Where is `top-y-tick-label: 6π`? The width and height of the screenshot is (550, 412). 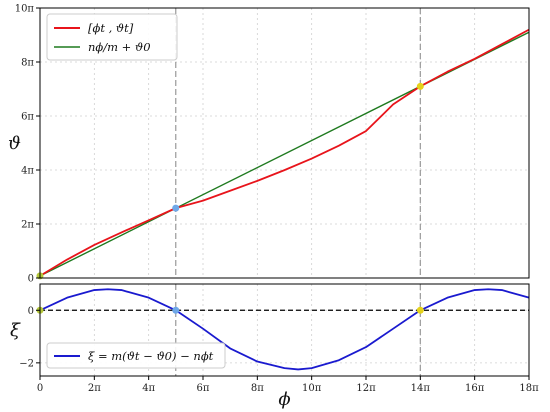
top-y-tick-label: 6π is located at coordinates (27, 116).